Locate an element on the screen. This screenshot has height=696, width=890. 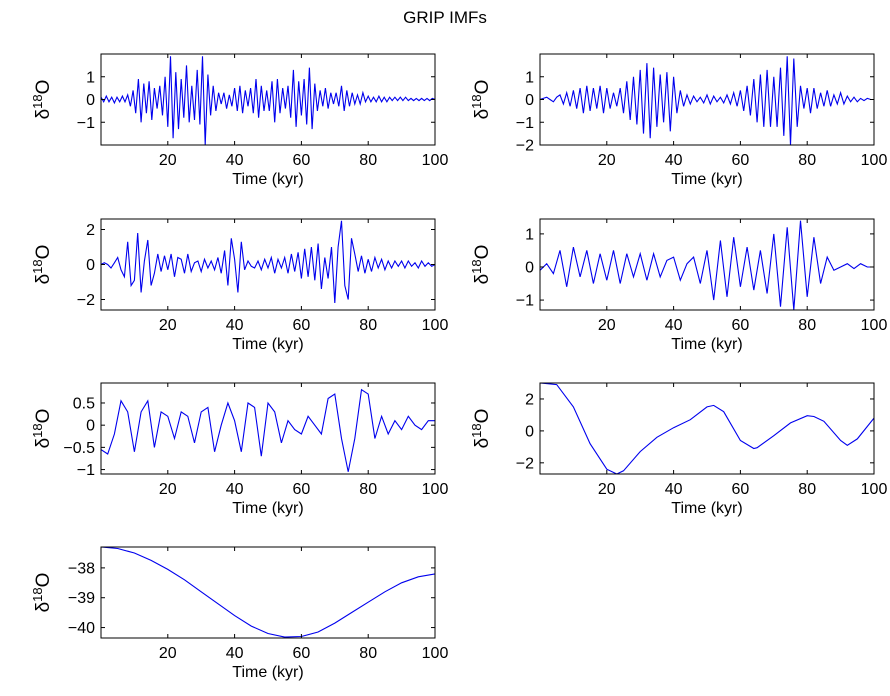
subplot-6: 20 40 60 80 100 −2 0 2 Time (kyr) δ18O is located at coordinates (678, 449).